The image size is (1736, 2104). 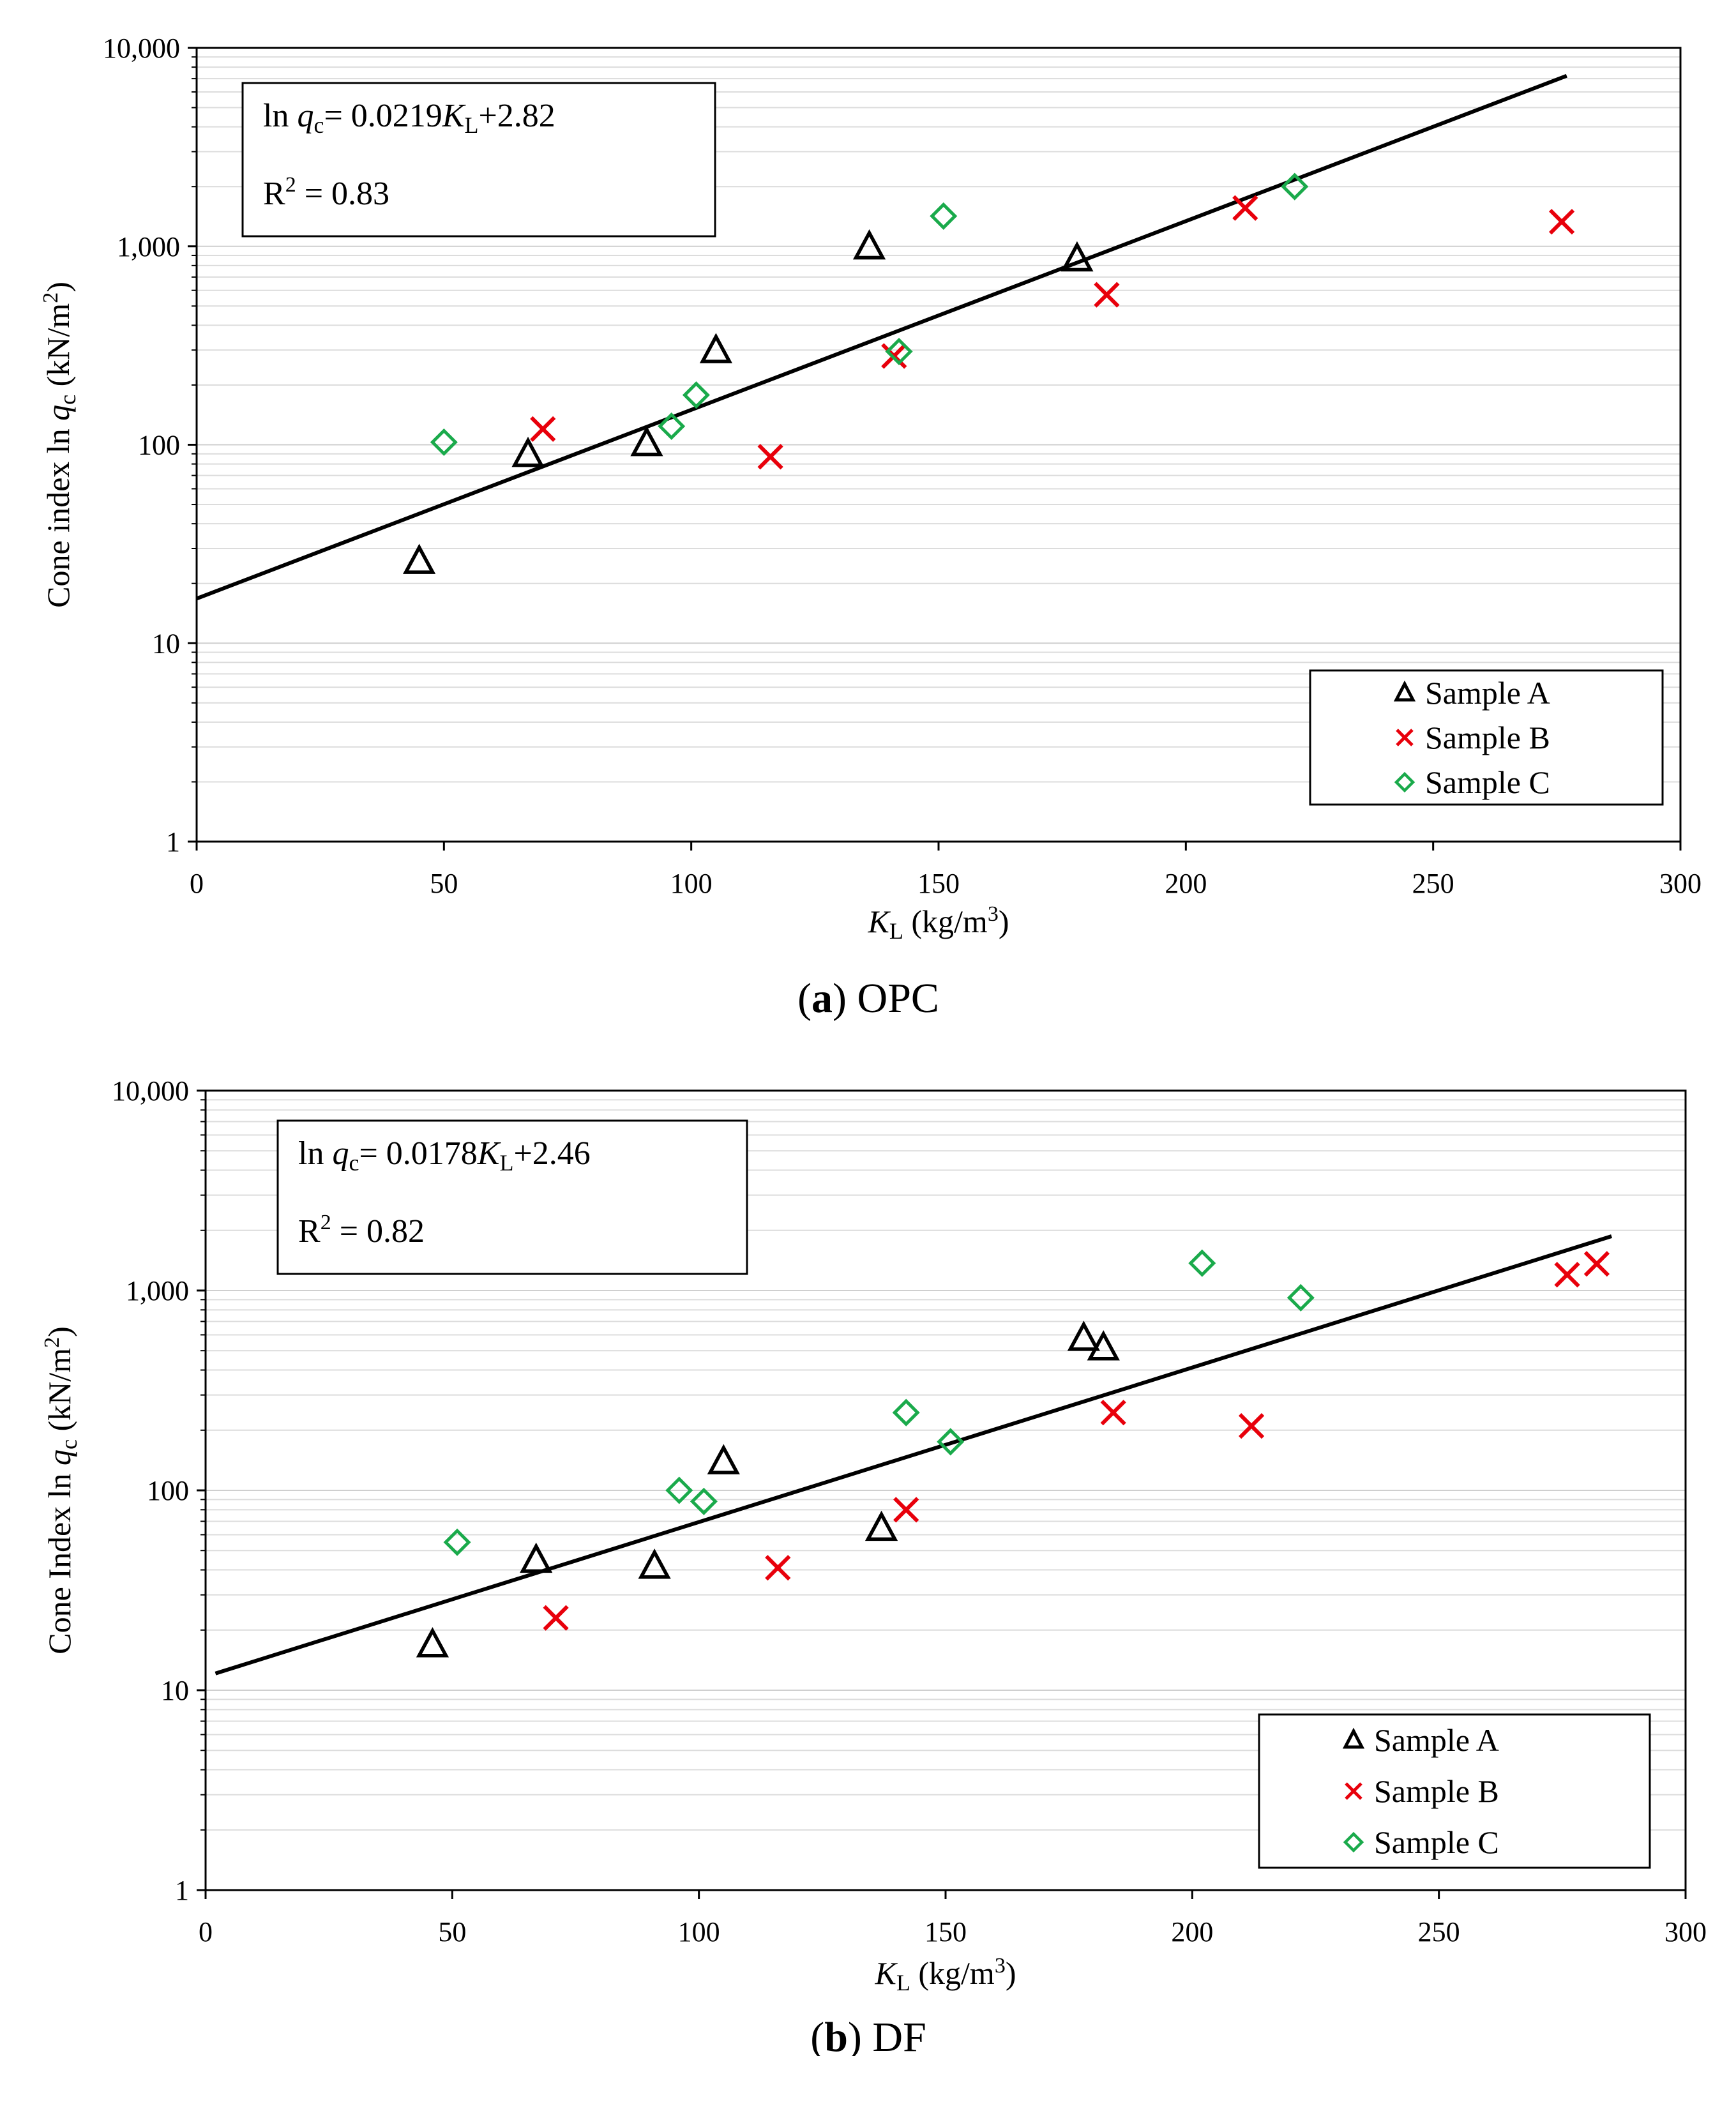 What do you see at coordinates (150, 445) in the screenshot?
I see `y-axis: 1 10 100 1,000 10,000` at bounding box center [150, 445].